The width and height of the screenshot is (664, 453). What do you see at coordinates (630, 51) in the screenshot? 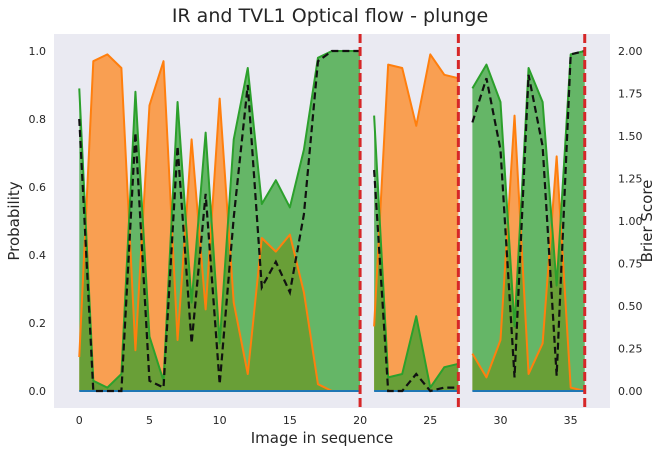
I see `y2-tick-label: 2.00` at bounding box center [630, 51].